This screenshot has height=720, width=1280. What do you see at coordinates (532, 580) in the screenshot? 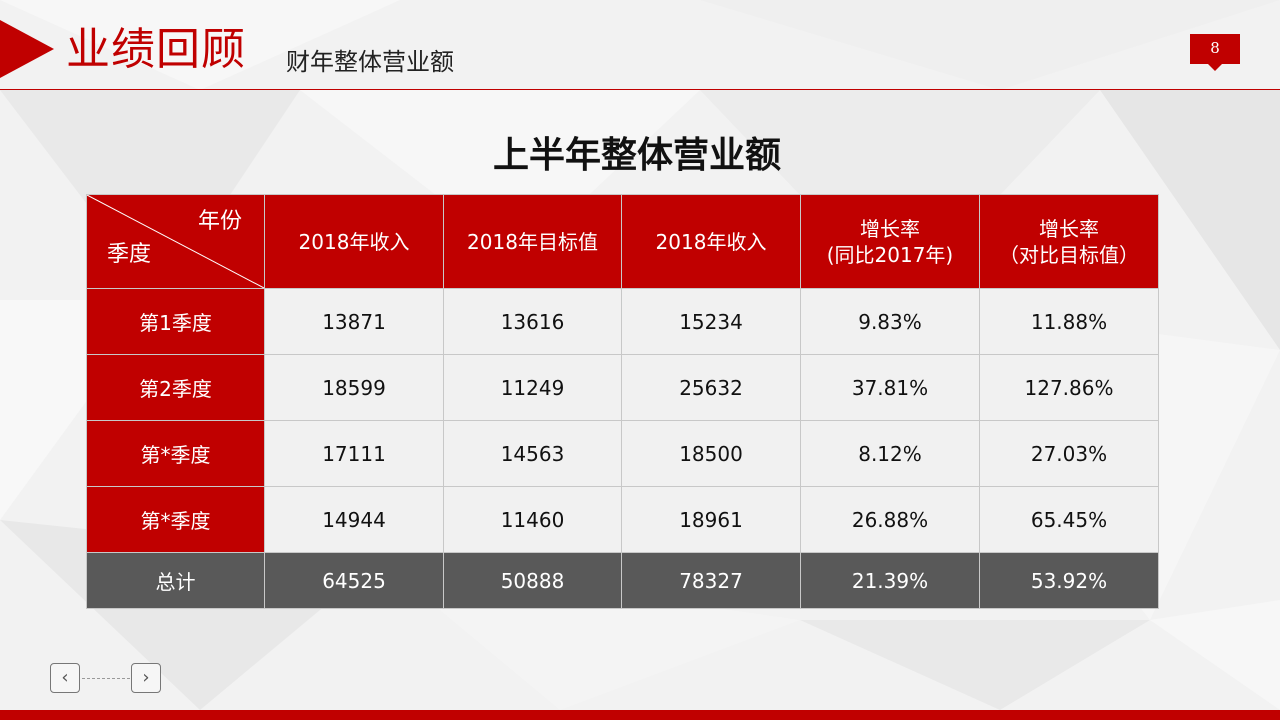
I see `total-cell: 50888` at bounding box center [532, 580].